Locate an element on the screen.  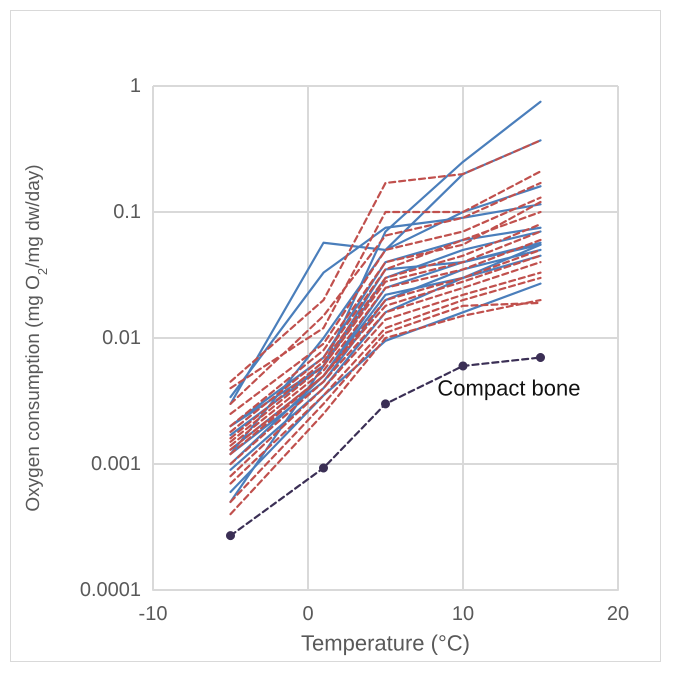
x-tick-label: 0 is located at coordinates (308, 614).